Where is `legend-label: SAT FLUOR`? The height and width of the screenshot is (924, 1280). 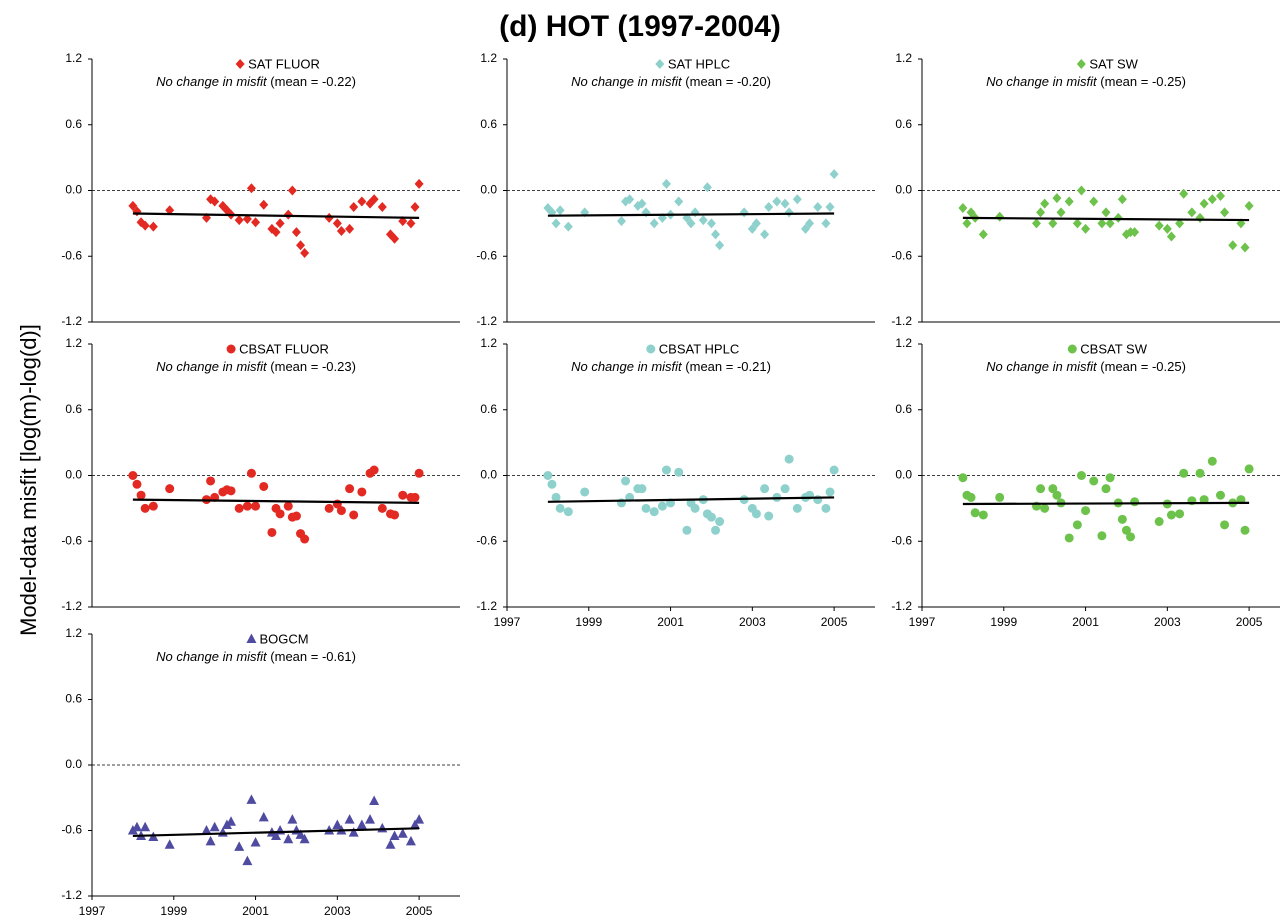
legend-label: SAT FLUOR is located at coordinates (284, 63).